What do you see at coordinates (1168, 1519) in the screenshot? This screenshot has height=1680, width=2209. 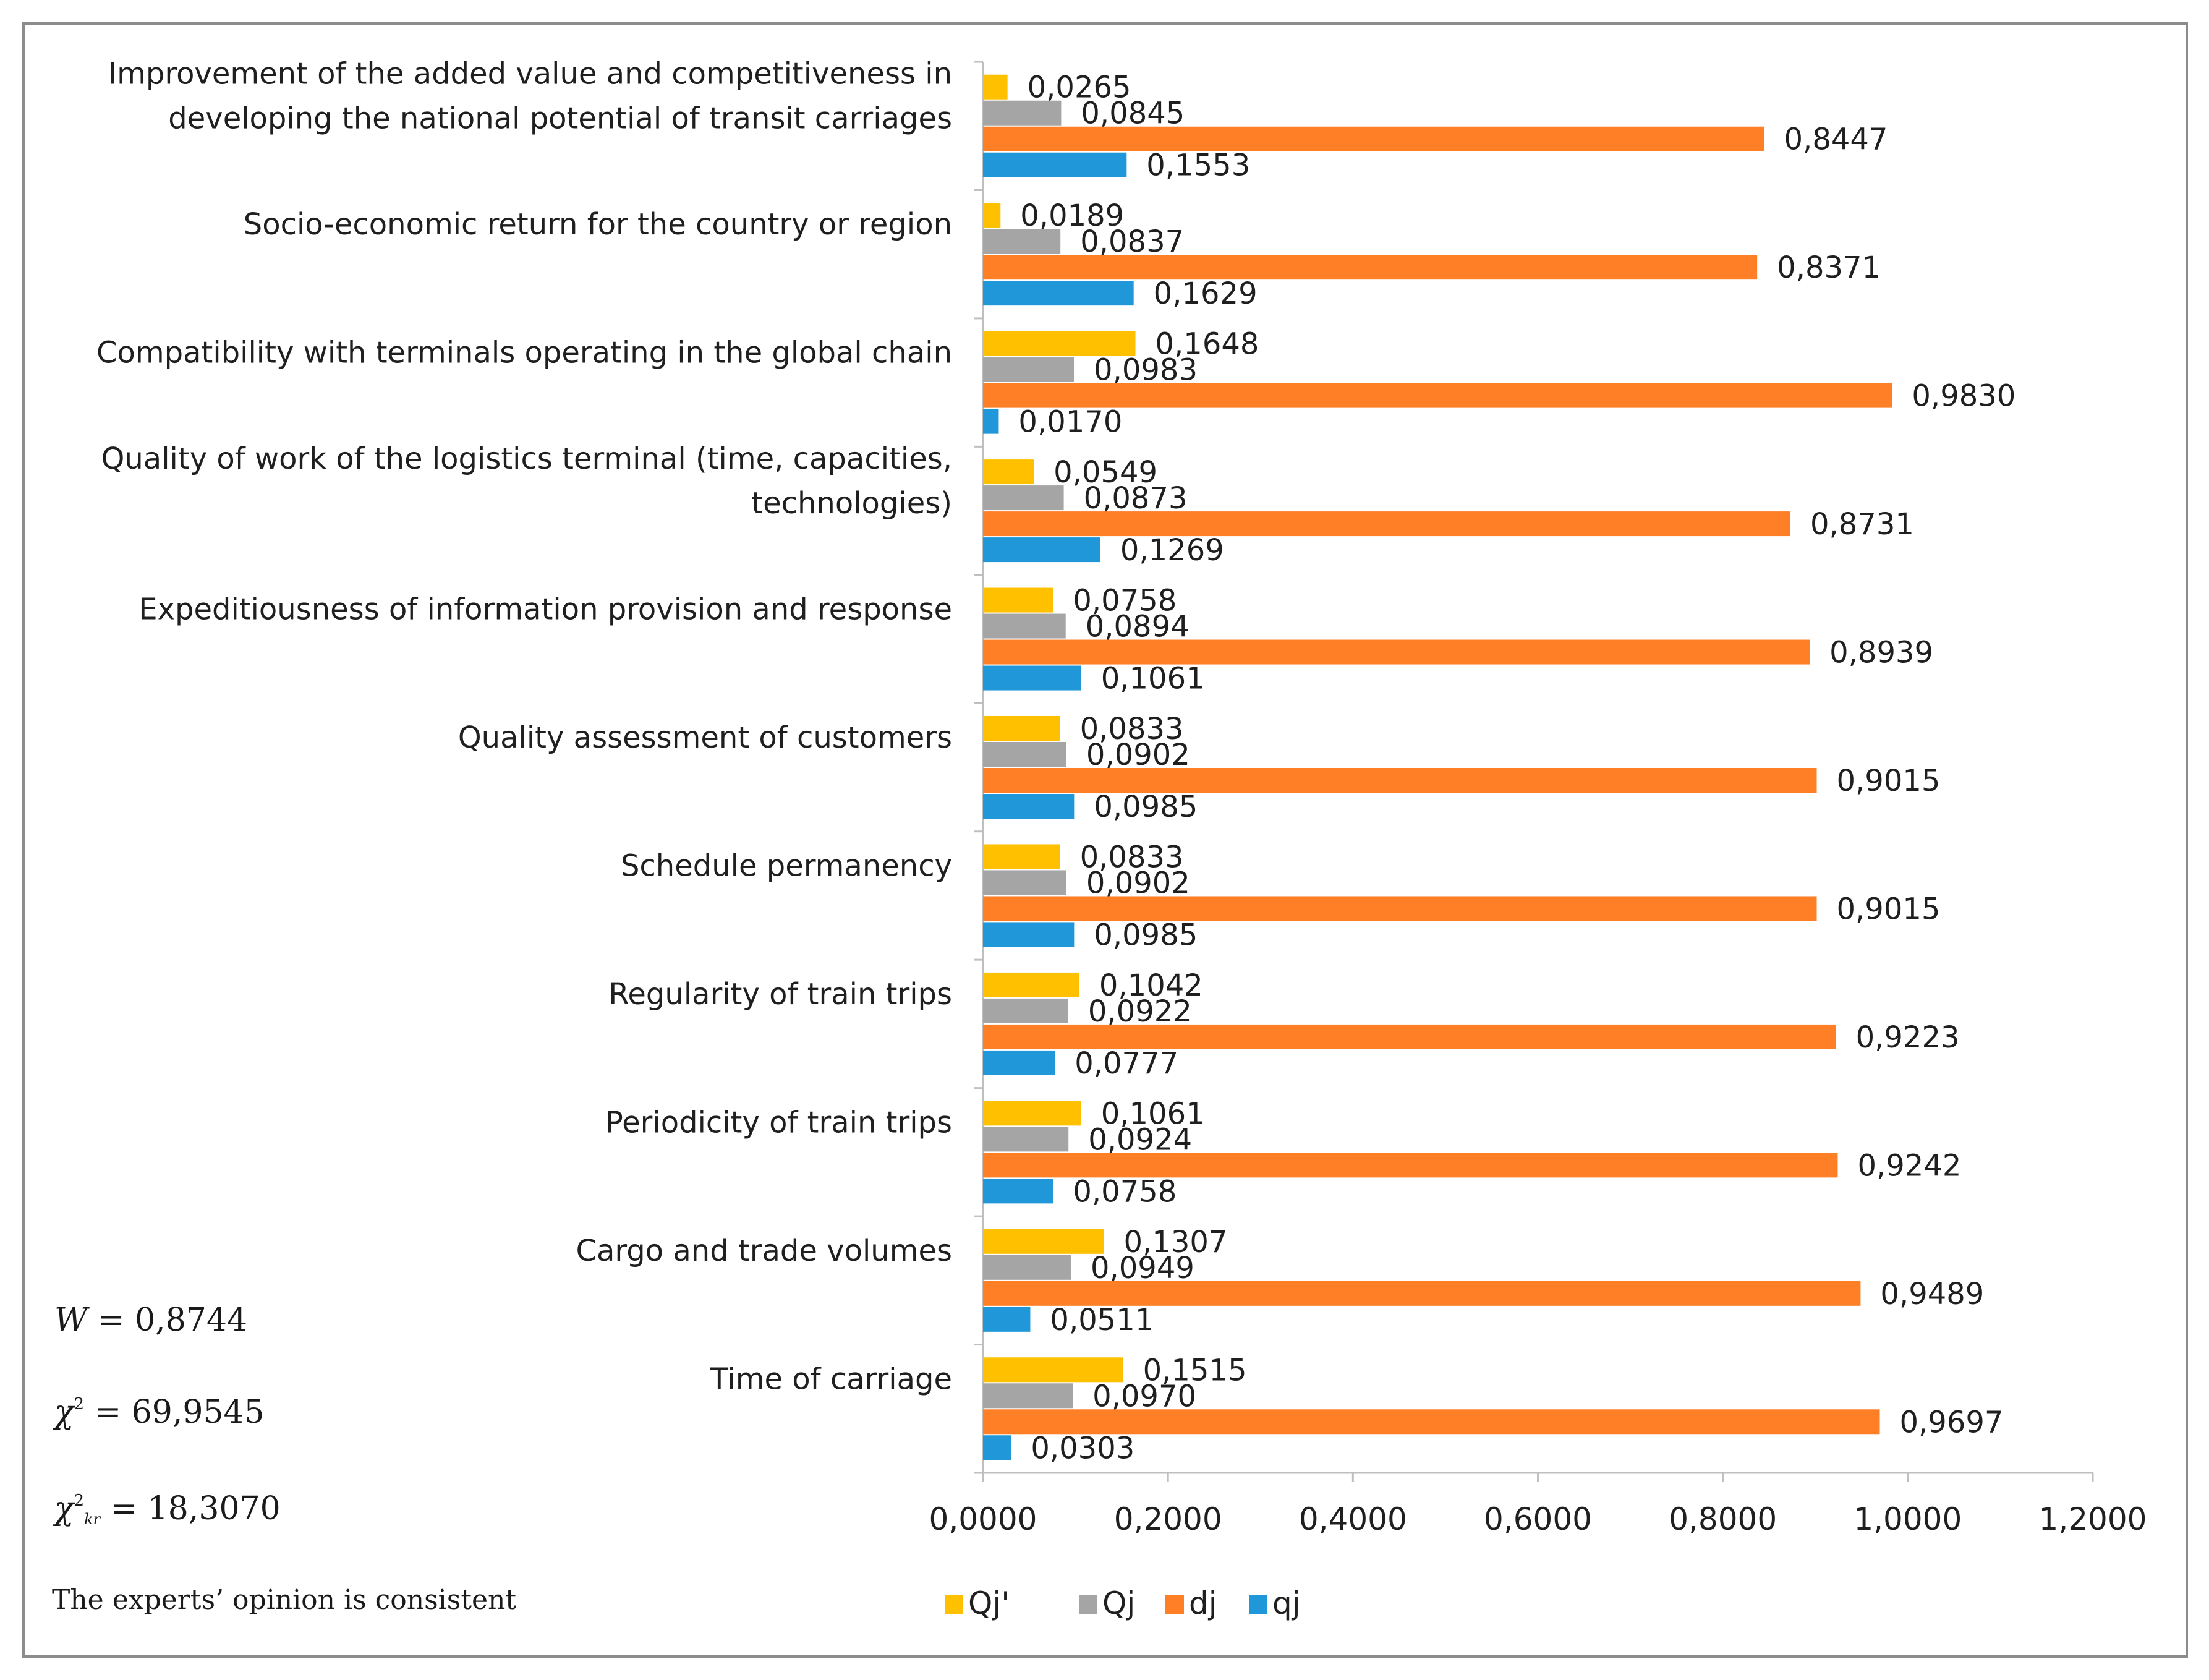 I see `x-tick-label: 0,2000` at bounding box center [1168, 1519].